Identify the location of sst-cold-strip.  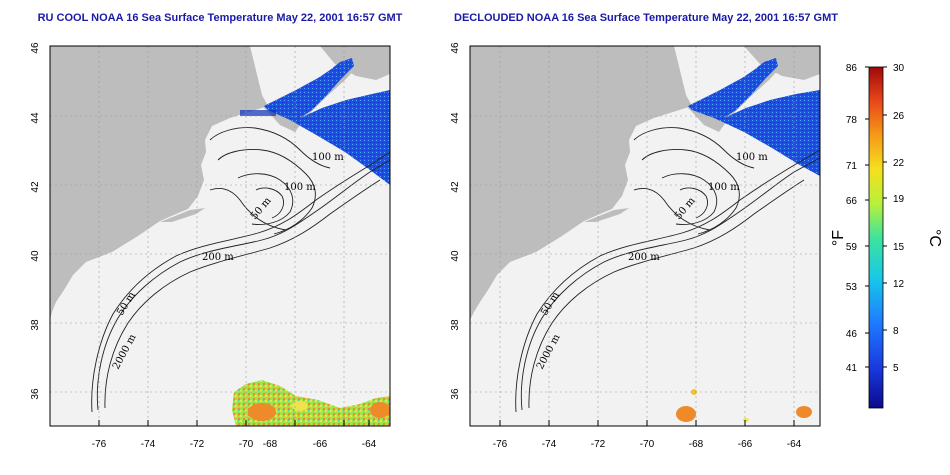
(258, 113).